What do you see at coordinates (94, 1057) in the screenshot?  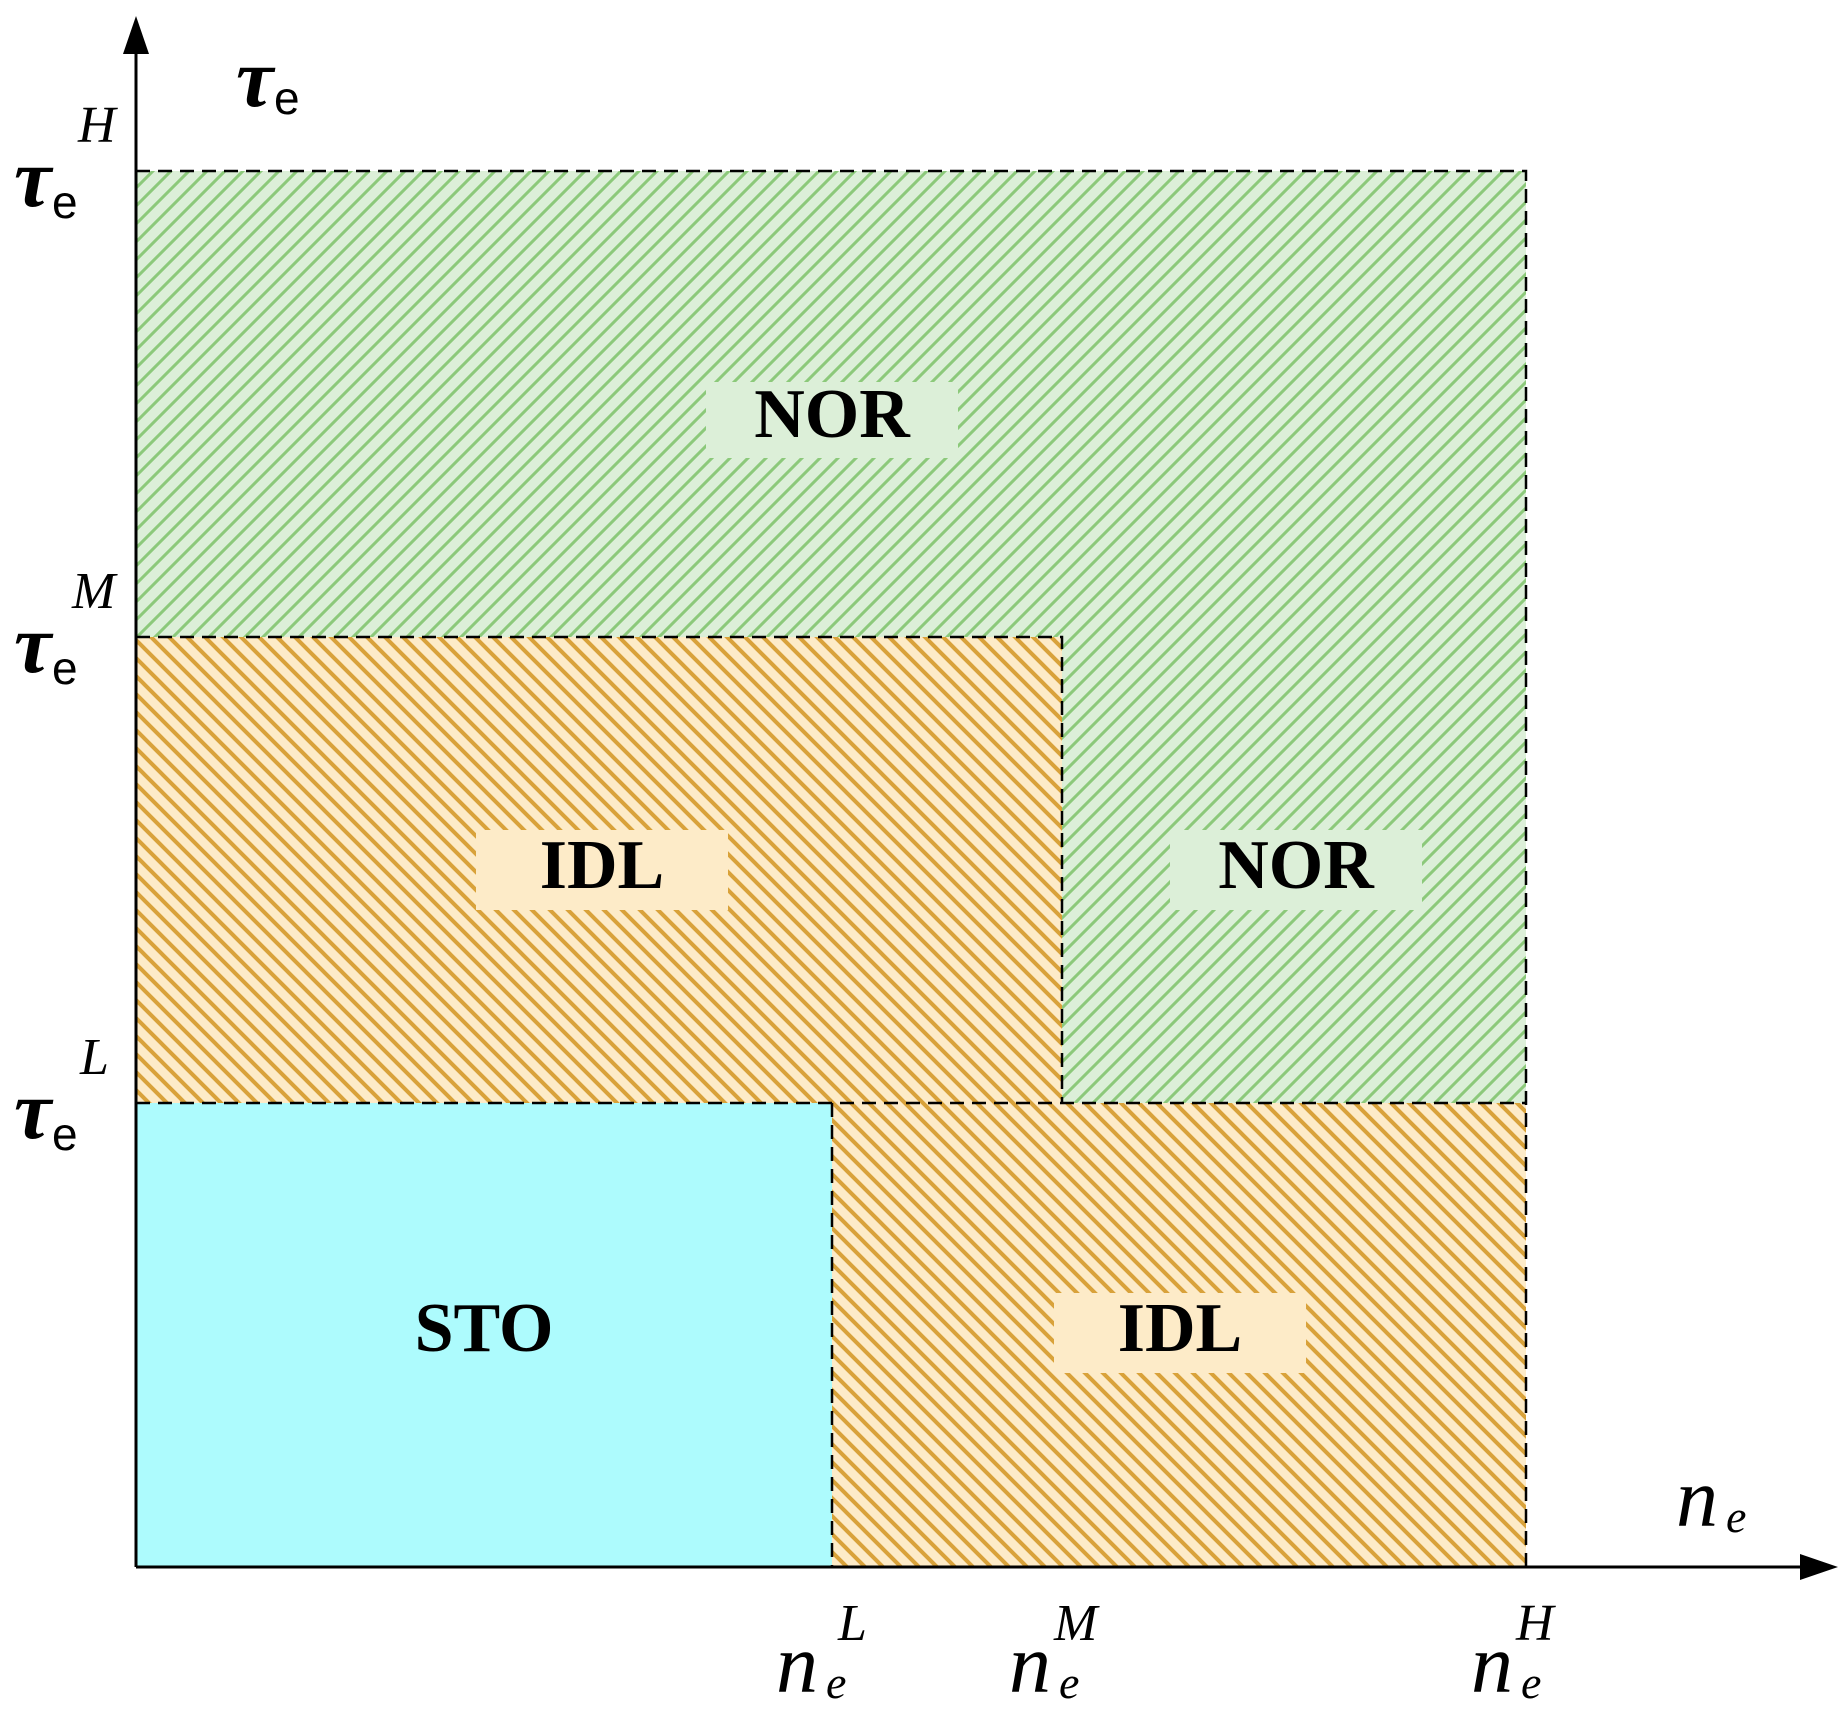 I see `y-tick-sup: L` at bounding box center [94, 1057].